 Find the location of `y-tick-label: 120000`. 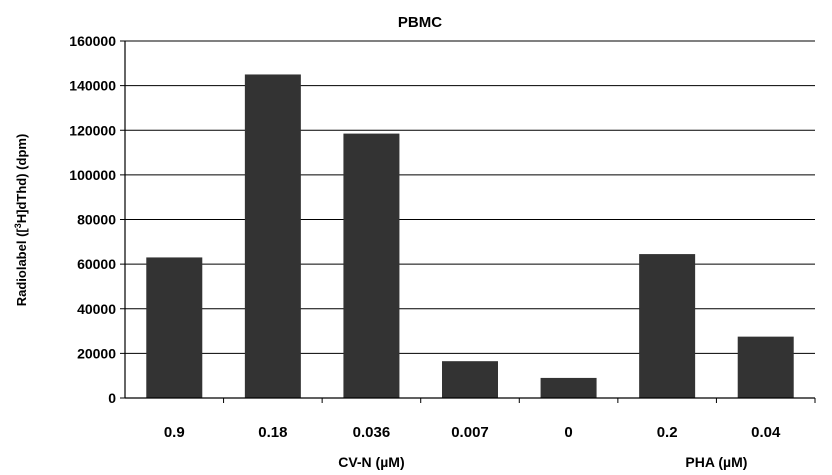

y-tick-label: 120000 is located at coordinates (92, 130).